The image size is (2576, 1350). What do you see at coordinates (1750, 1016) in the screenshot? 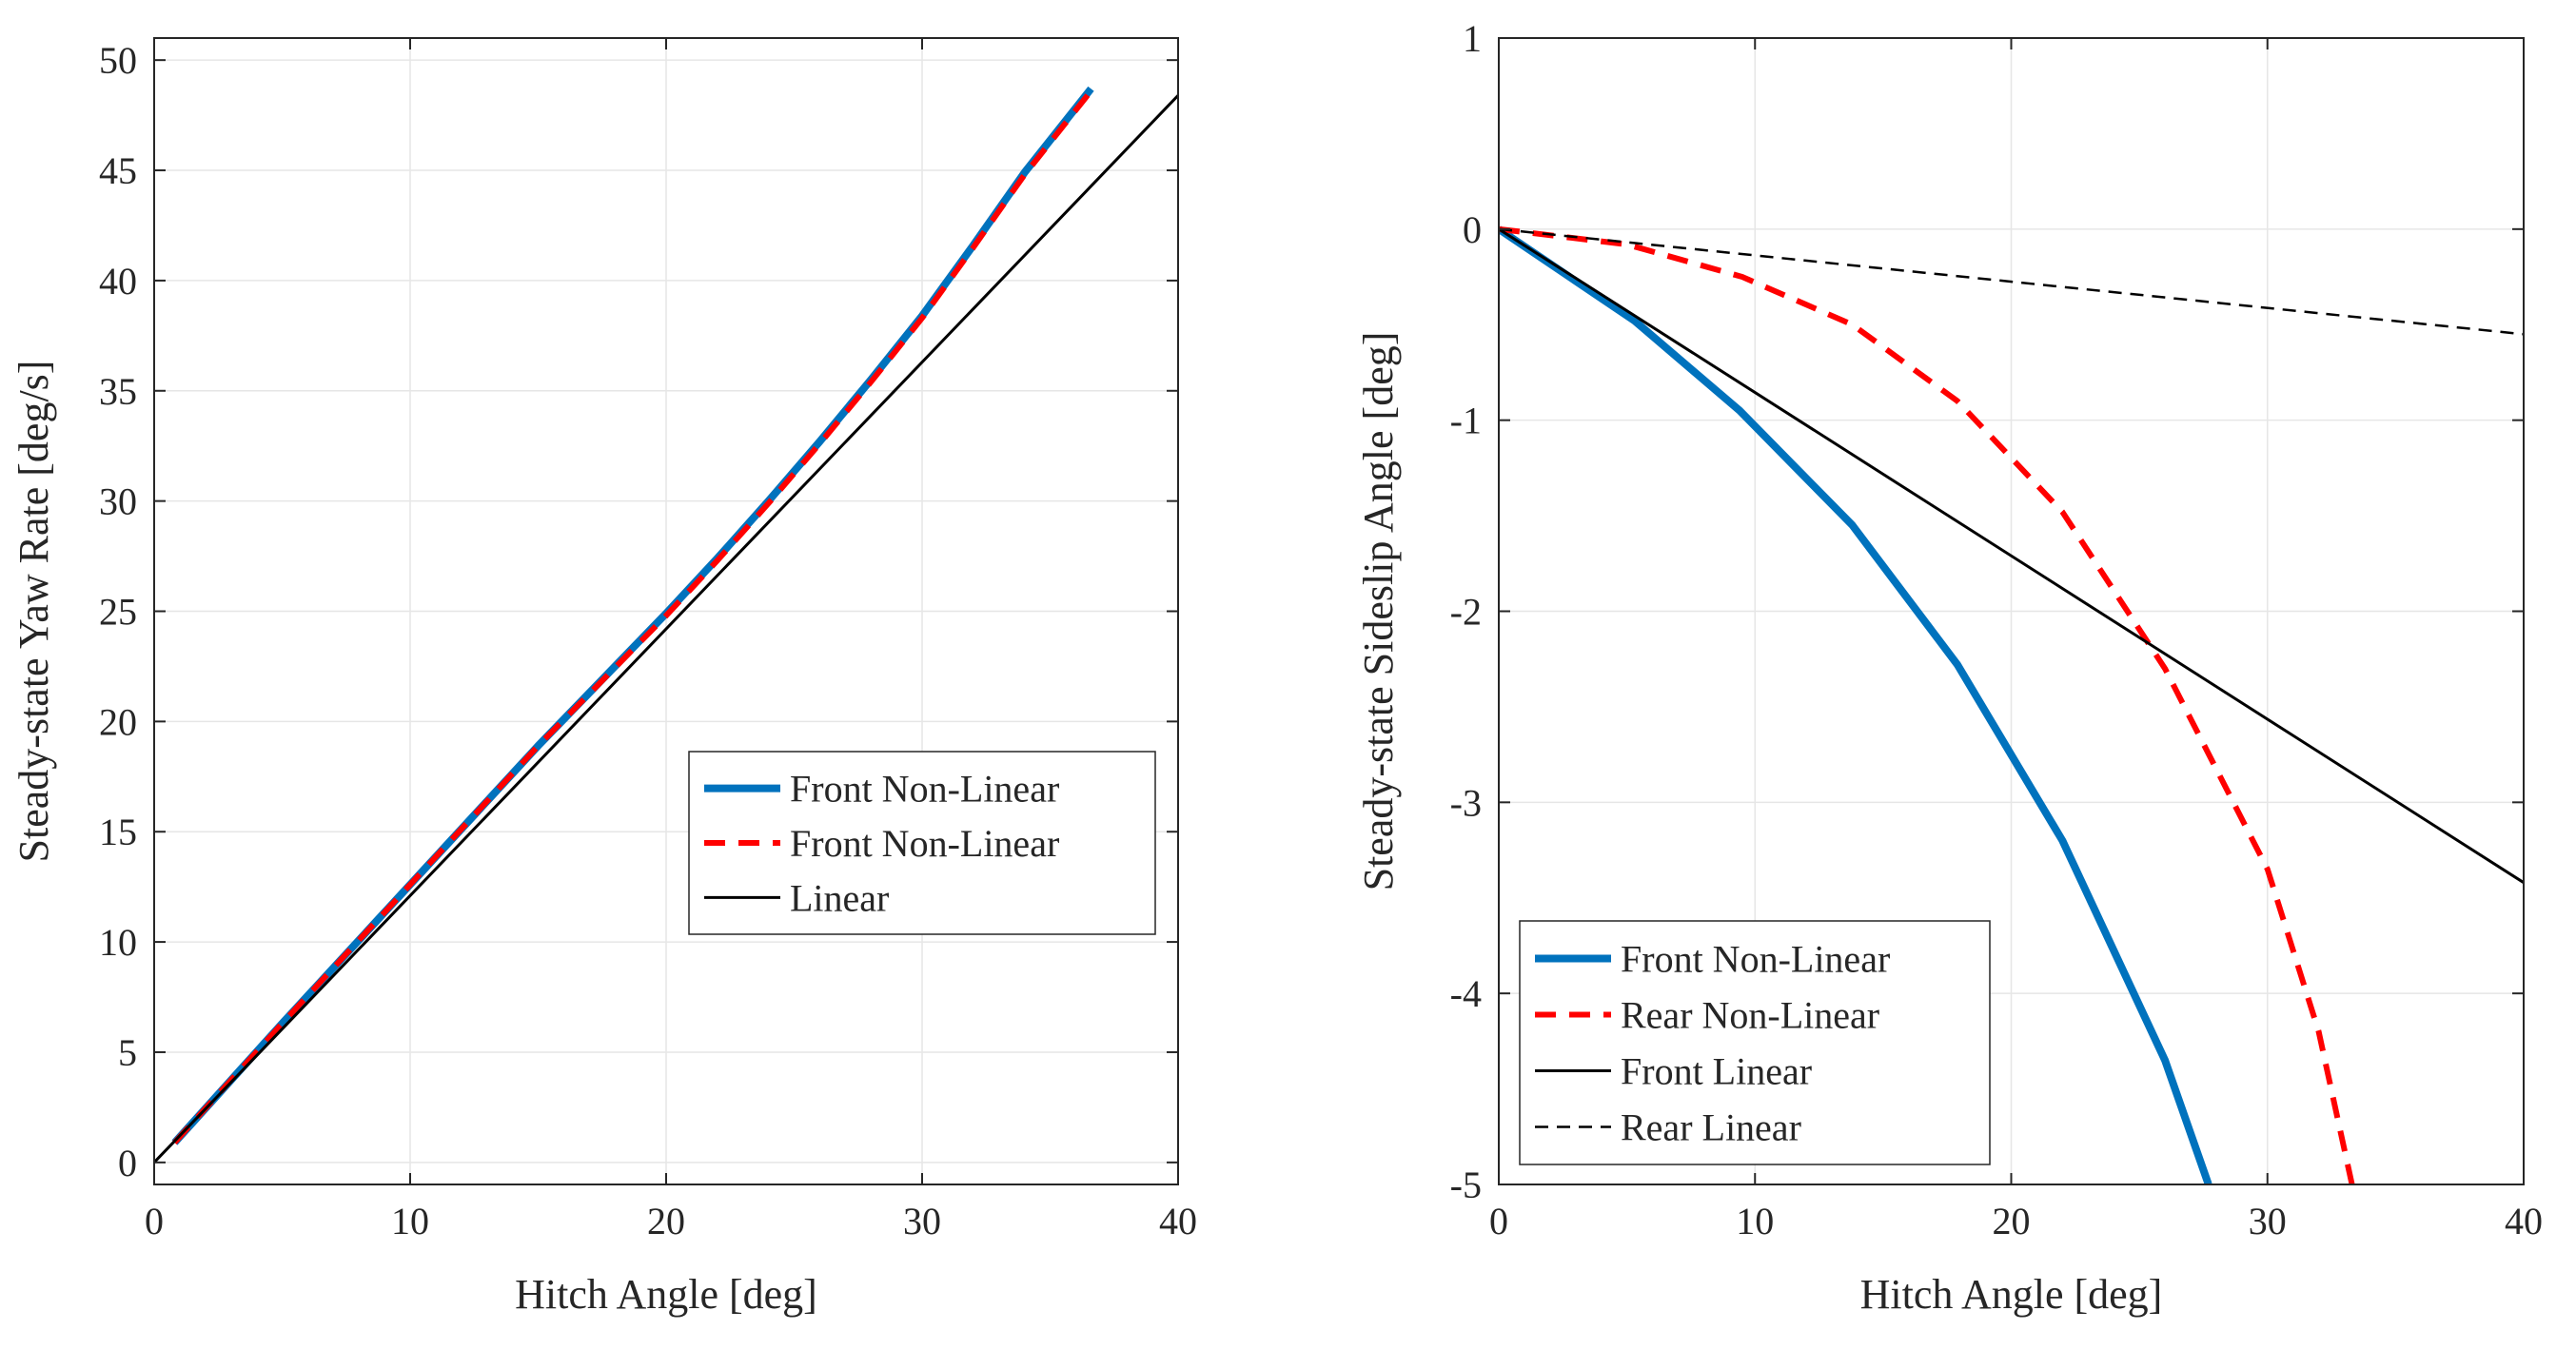
I see `legend-label-1: Rear Non-Linear` at bounding box center [1750, 1016].